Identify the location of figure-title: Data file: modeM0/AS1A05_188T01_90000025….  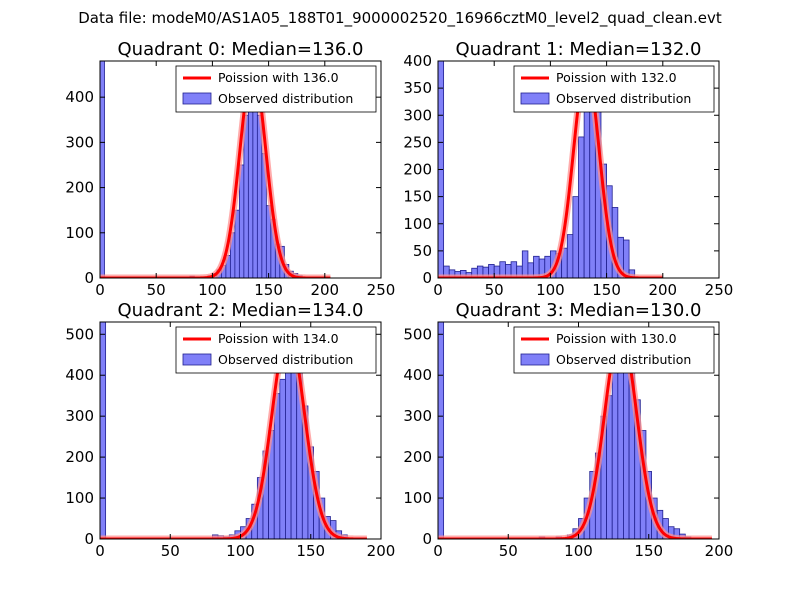
(400, 18).